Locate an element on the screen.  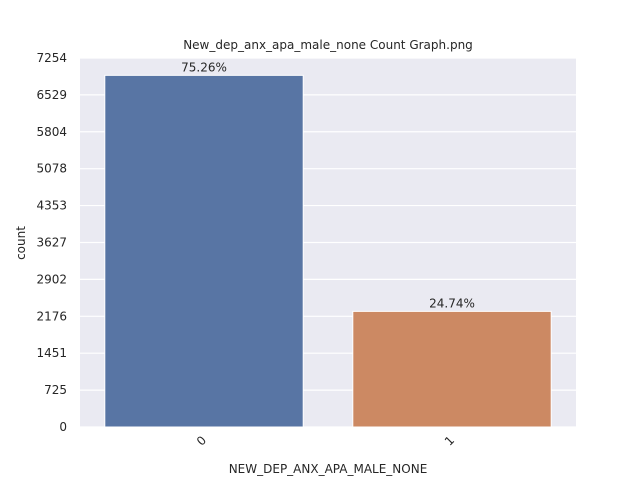
y-tick-label: 5804 is located at coordinates (51, 132).